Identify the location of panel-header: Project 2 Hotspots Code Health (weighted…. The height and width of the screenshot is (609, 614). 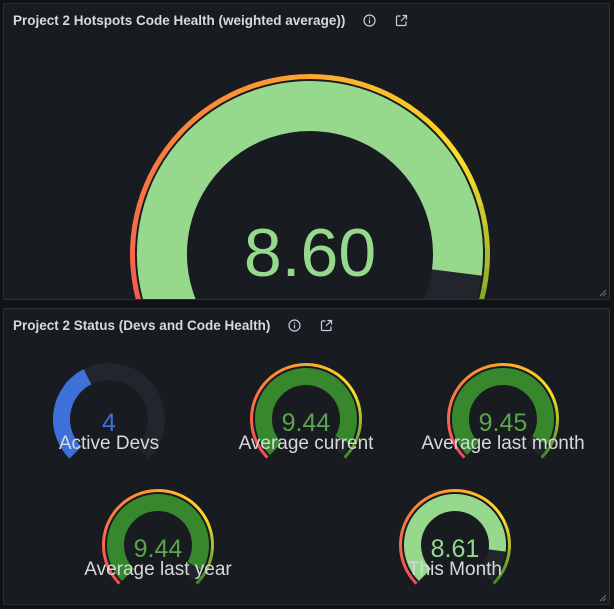
(306, 20).